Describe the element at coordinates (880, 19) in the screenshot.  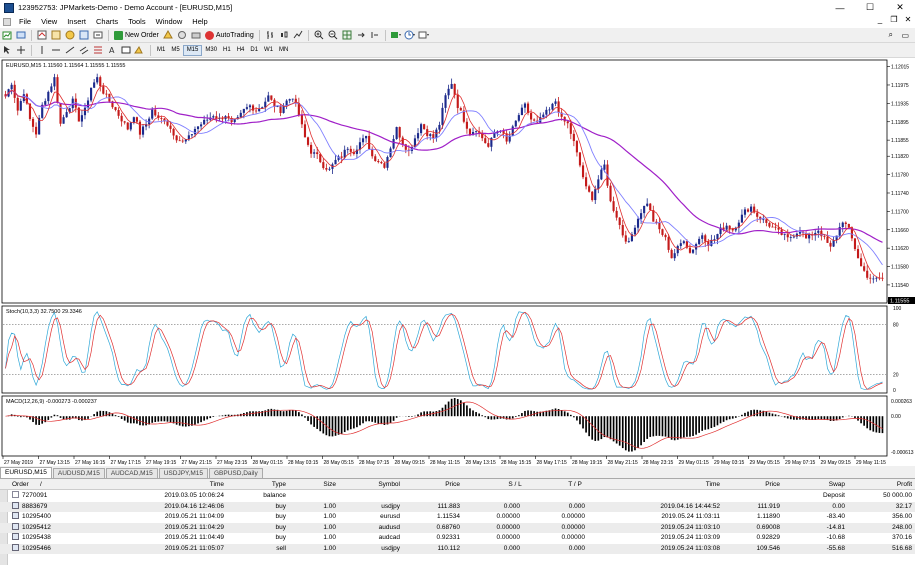
I see `mdi-minimize-button: _` at that location.